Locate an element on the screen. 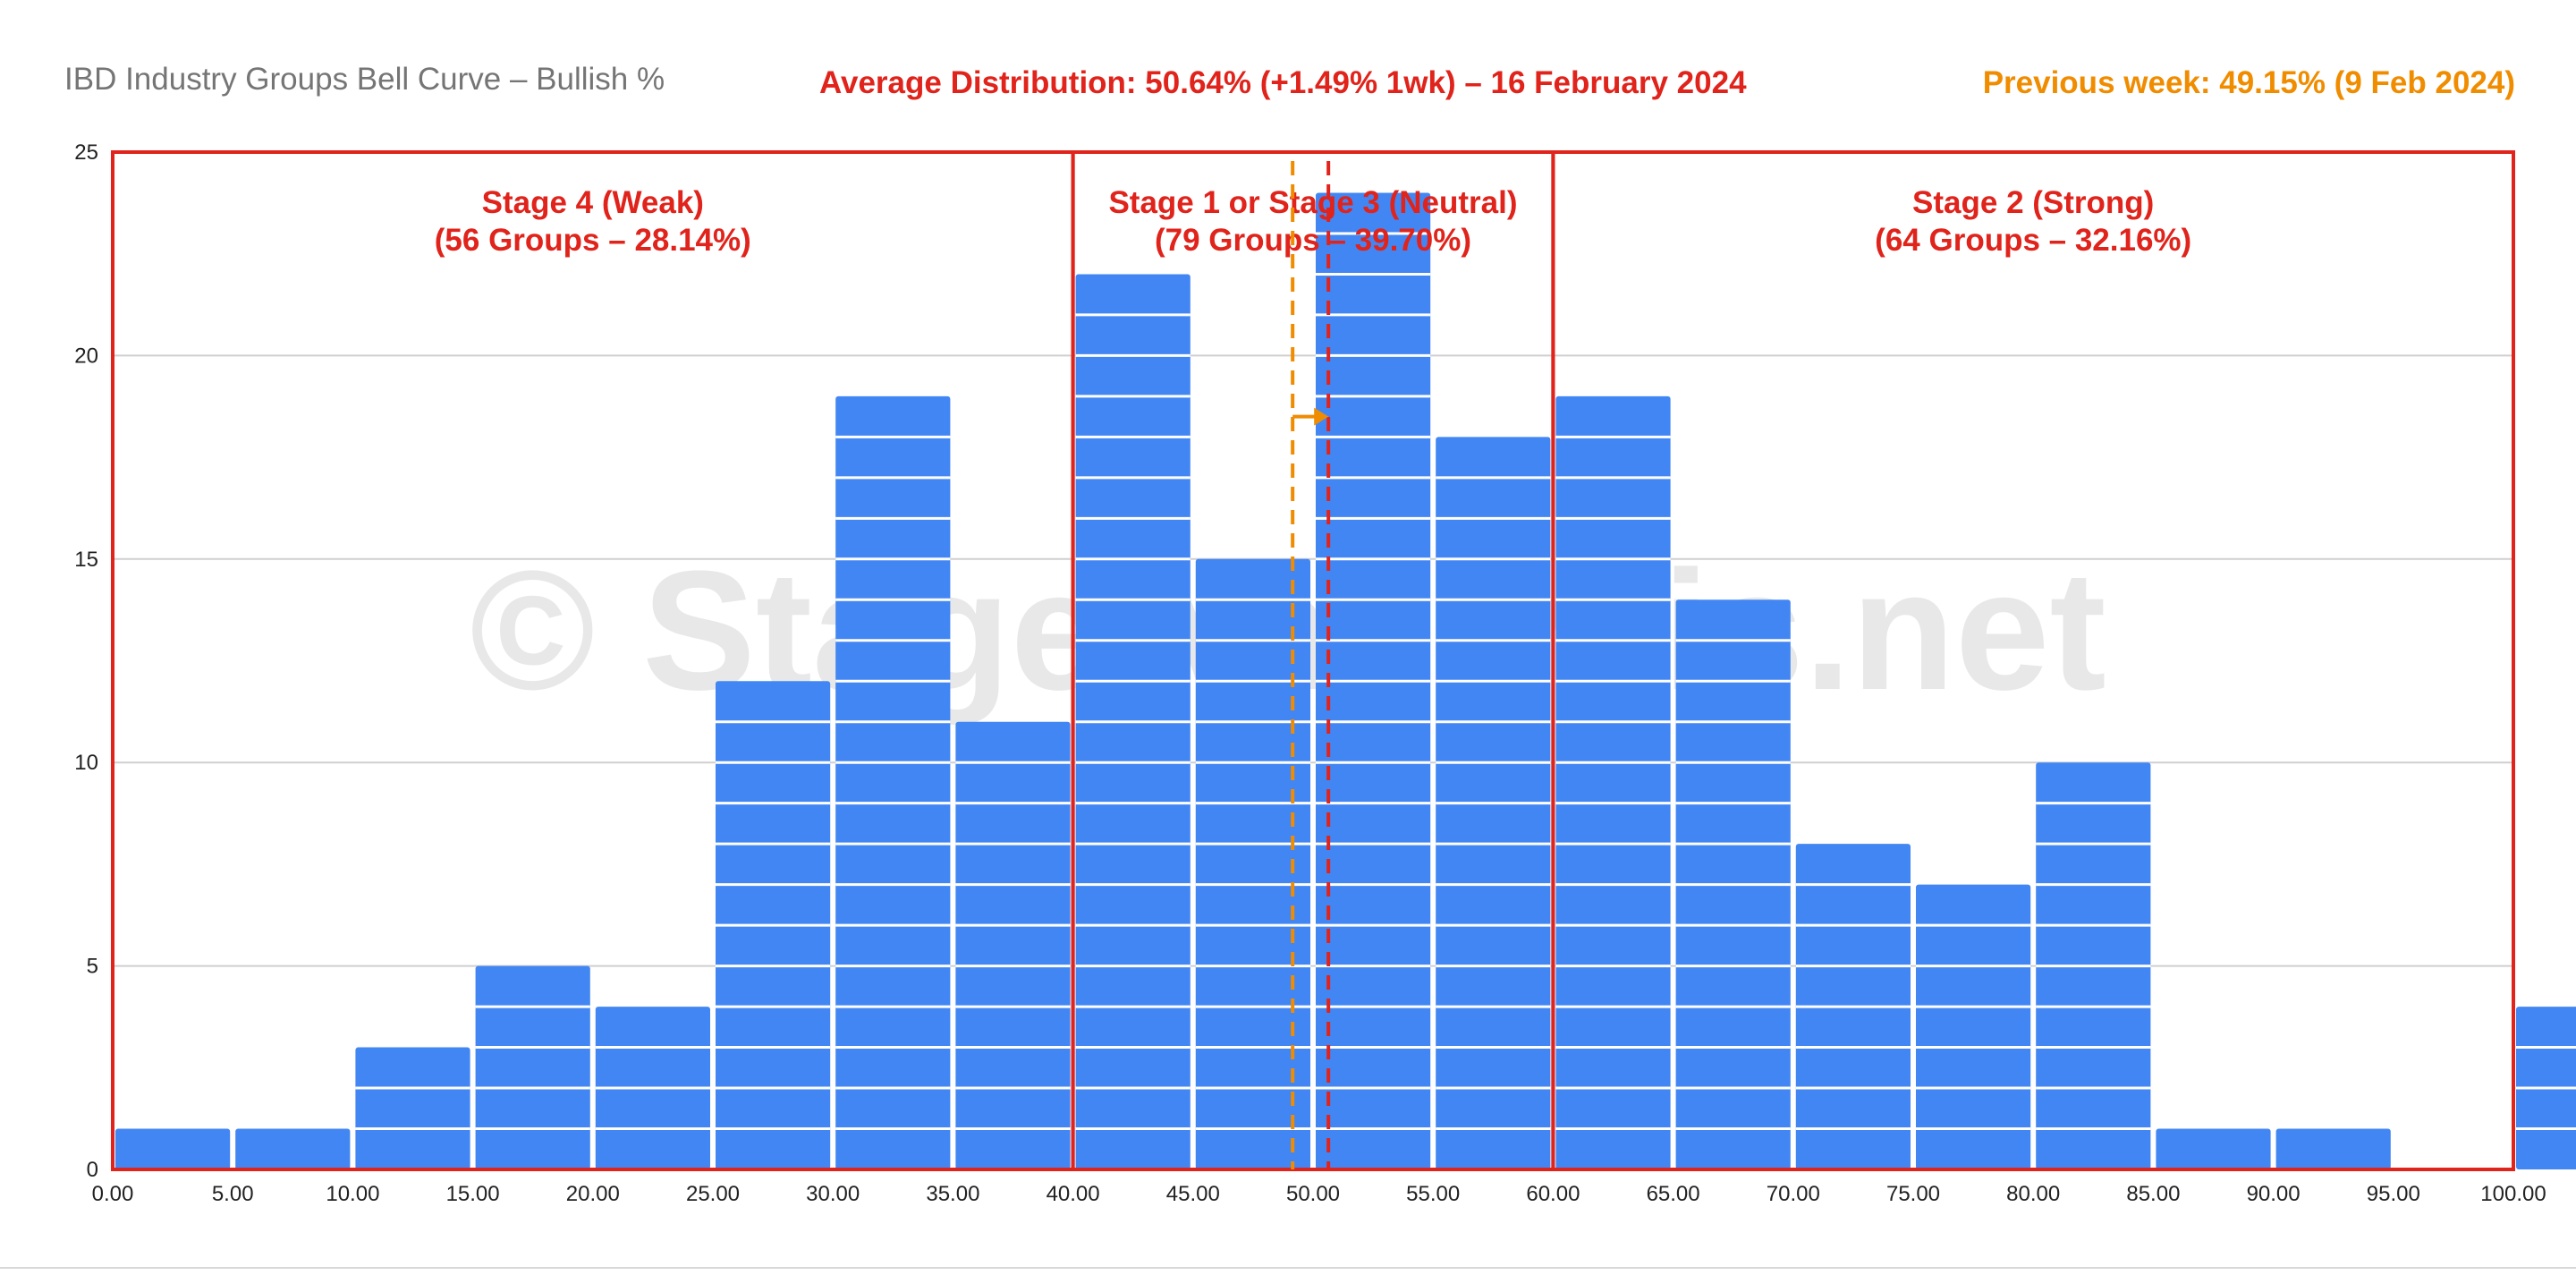  x-tick-label: 45.00 is located at coordinates (1193, 1194).